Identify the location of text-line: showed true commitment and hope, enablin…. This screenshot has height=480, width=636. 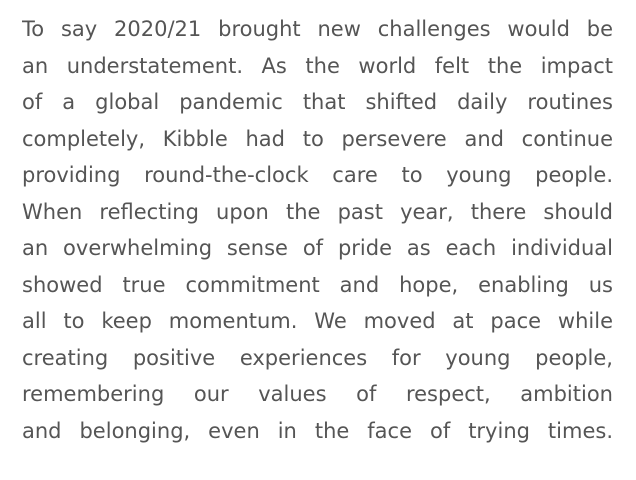
(317, 284).